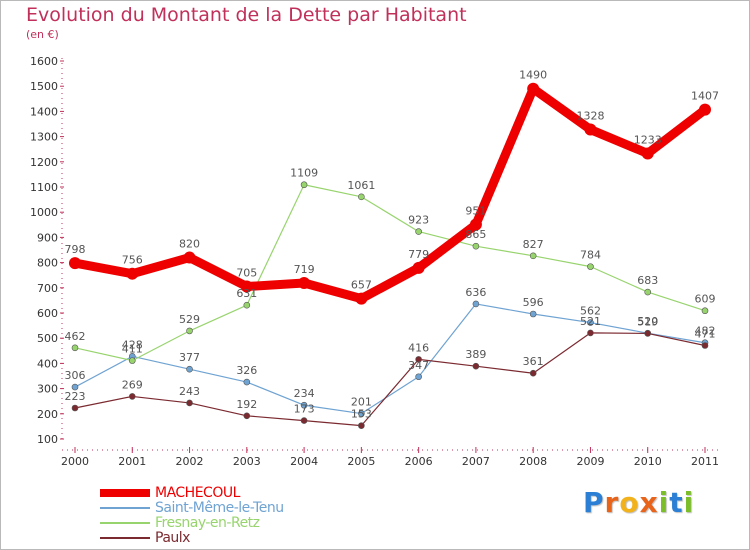 This screenshot has height=550, width=750. Describe the element at coordinates (75, 461) in the screenshot. I see `x-tick-label: 2000` at that location.